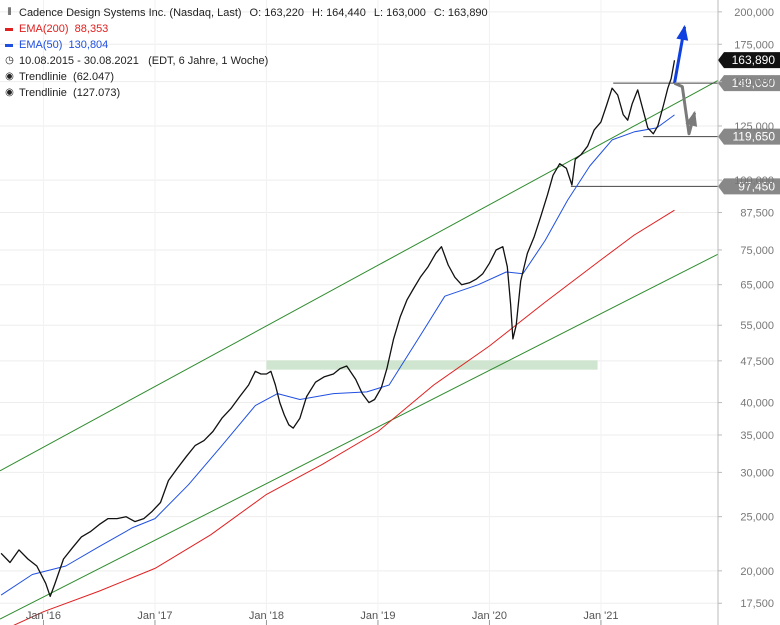  What do you see at coordinates (754, 13) in the screenshot?
I see `y-tick-label: 200,000` at bounding box center [754, 13].